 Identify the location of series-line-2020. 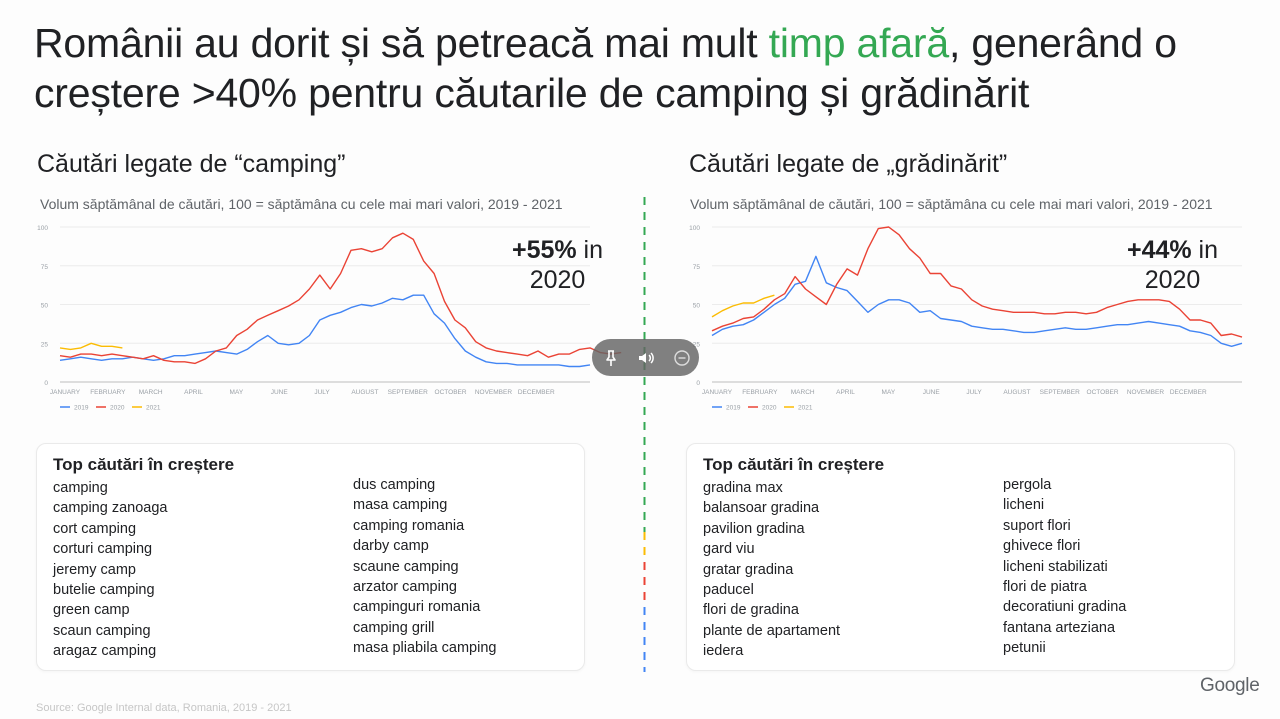
(340, 298).